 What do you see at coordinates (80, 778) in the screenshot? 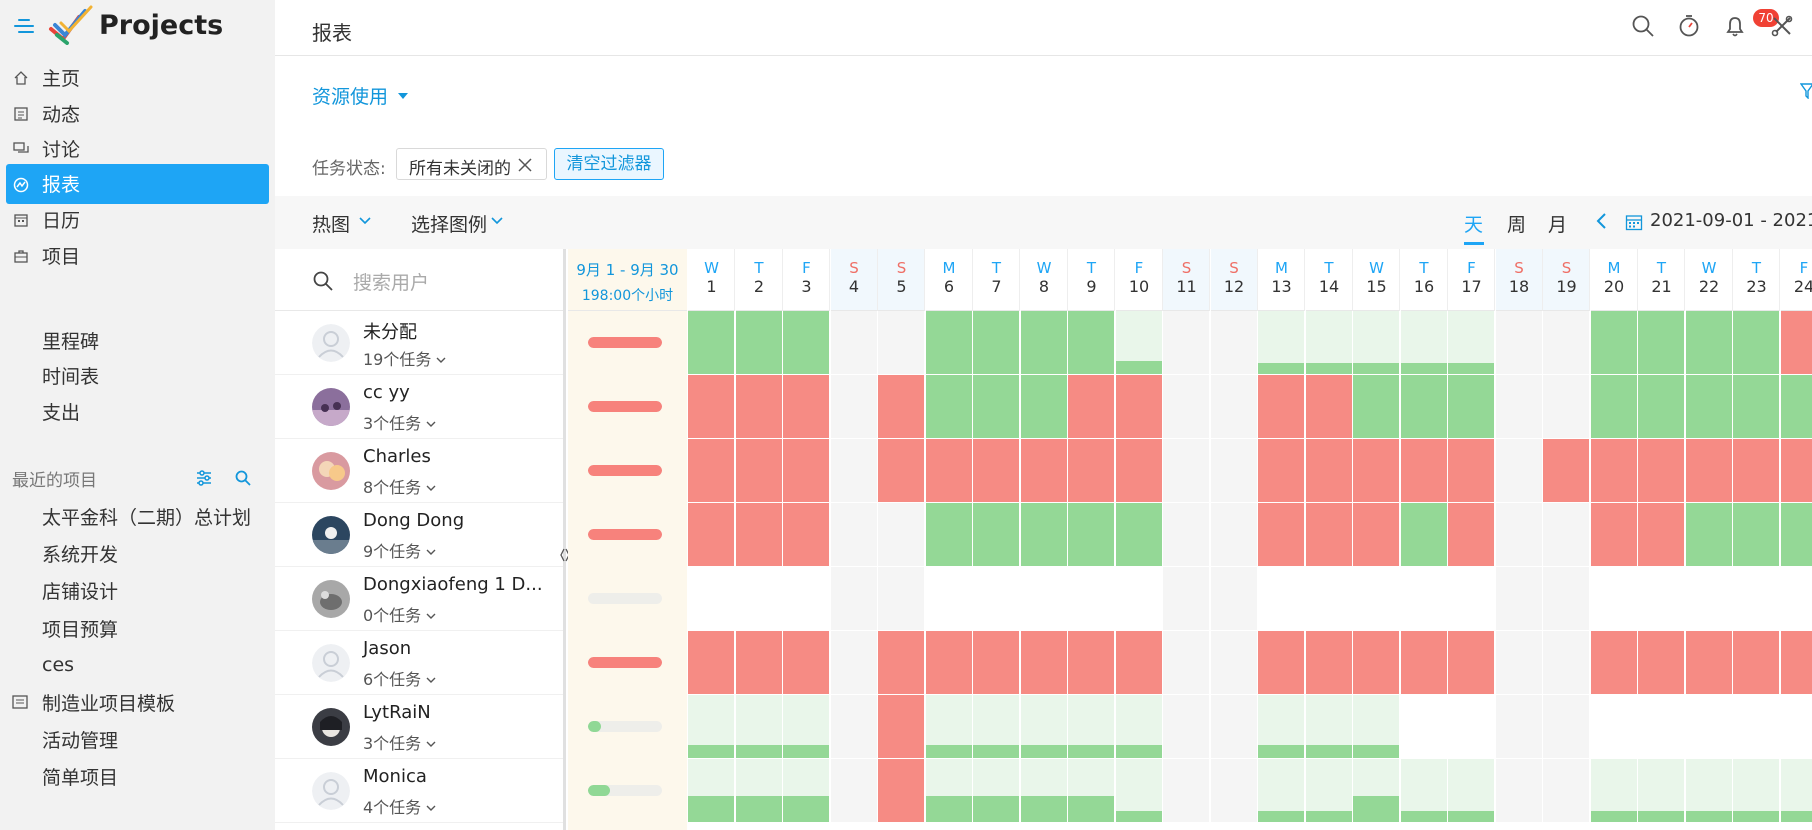
I see `recent-project-item: 简单项目` at bounding box center [80, 778].